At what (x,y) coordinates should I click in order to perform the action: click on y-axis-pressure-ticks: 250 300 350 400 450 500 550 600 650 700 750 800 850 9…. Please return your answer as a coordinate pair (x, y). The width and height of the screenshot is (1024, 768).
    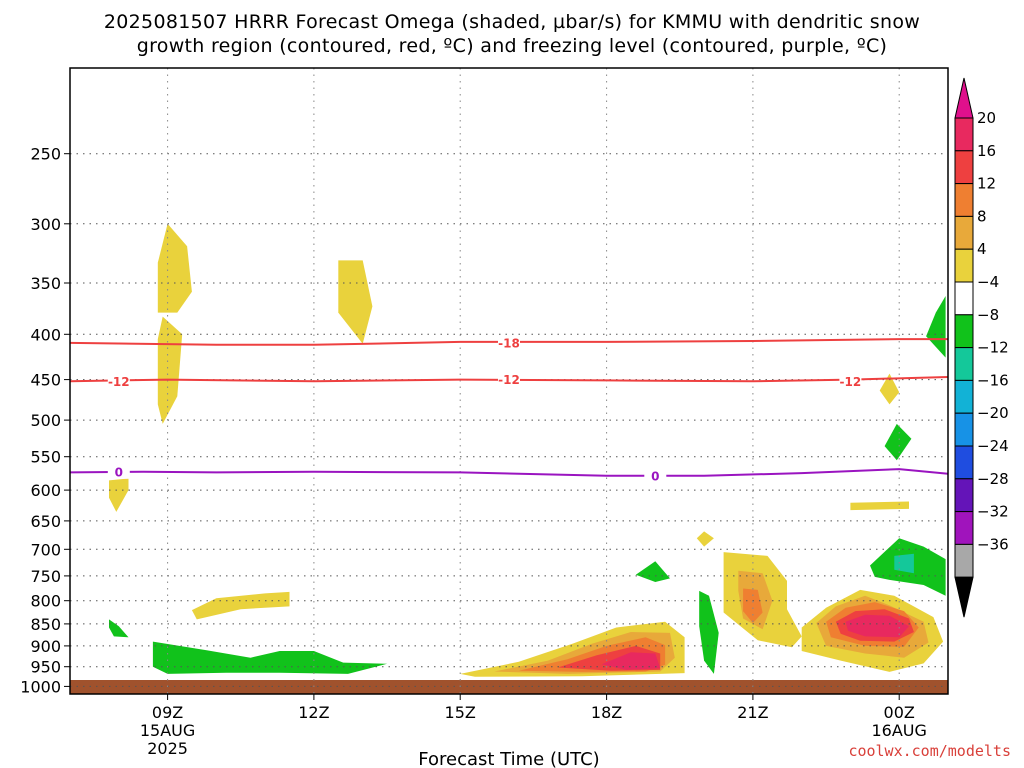
    Looking at the image, I should click on (45, 420).